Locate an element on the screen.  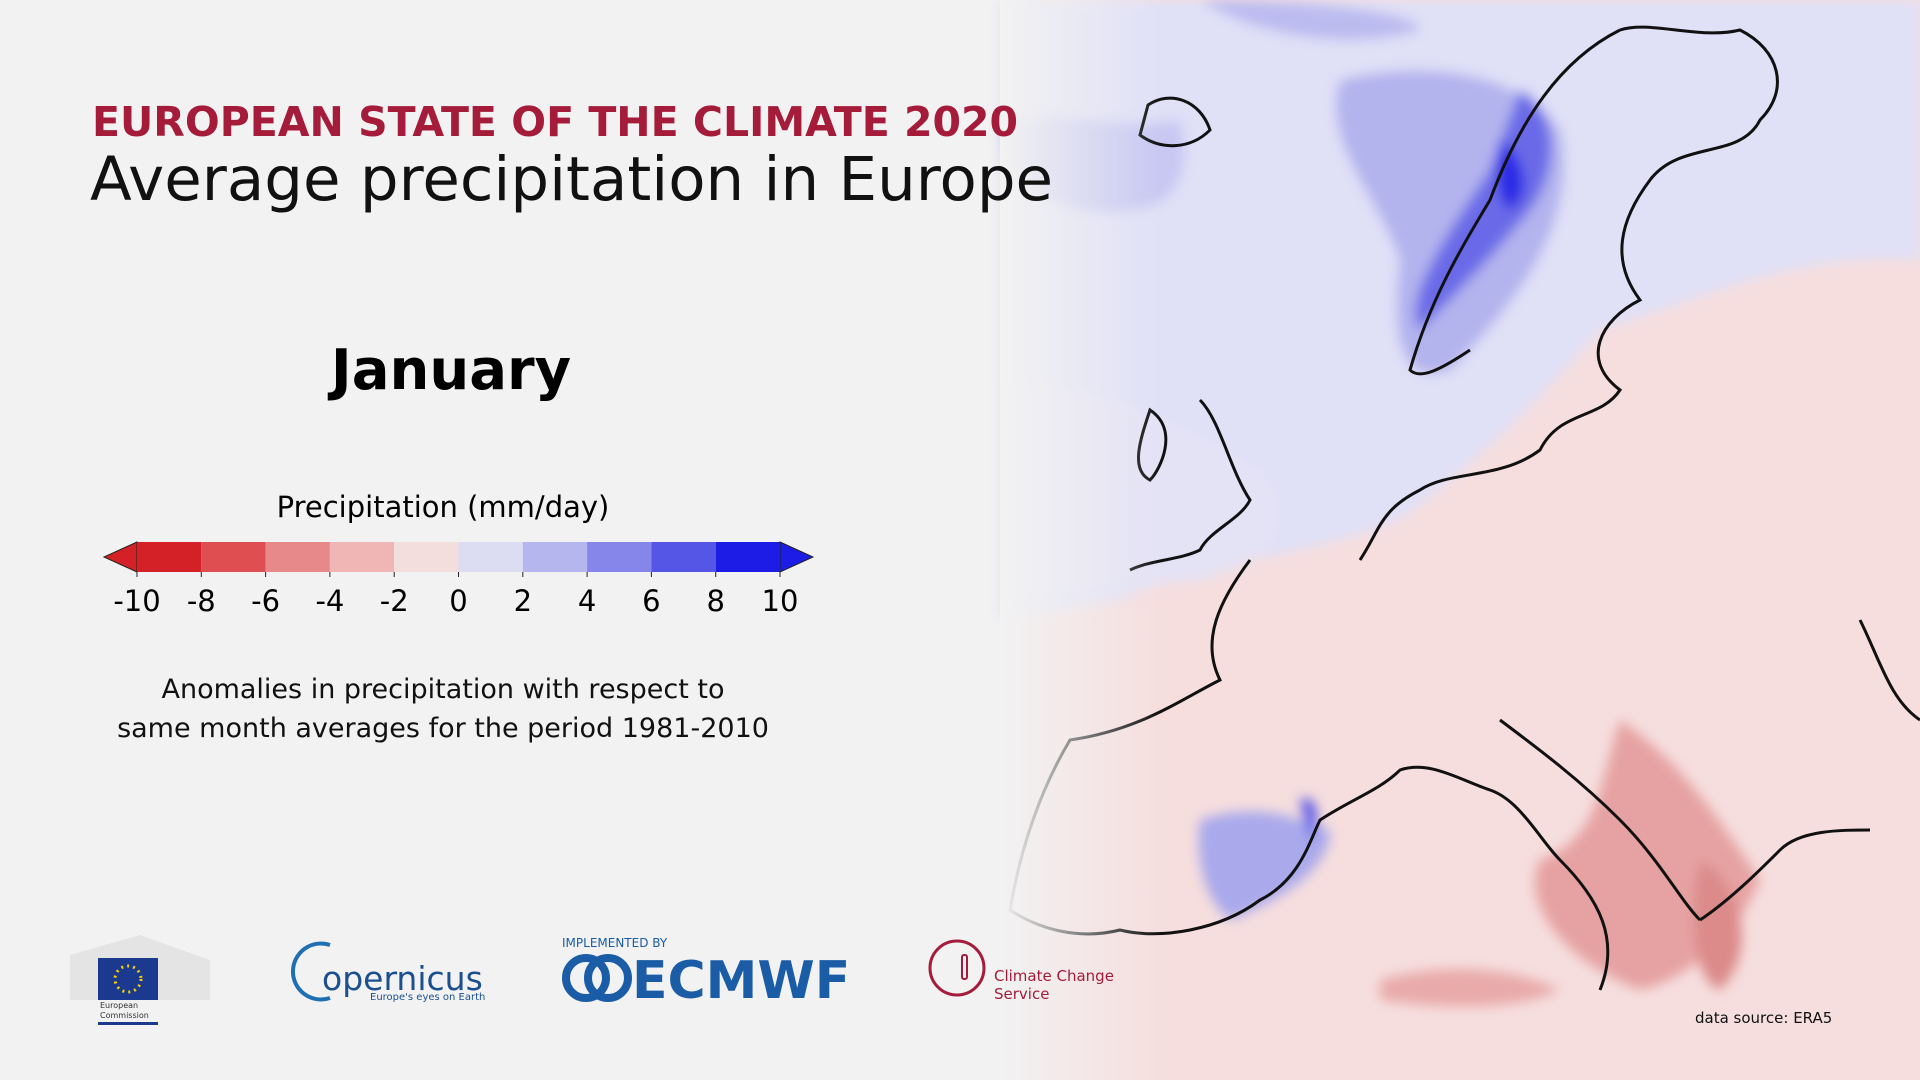
ecmwf-logo: IMPLEMENTED BY ECMWF is located at coordinates (706, 973).